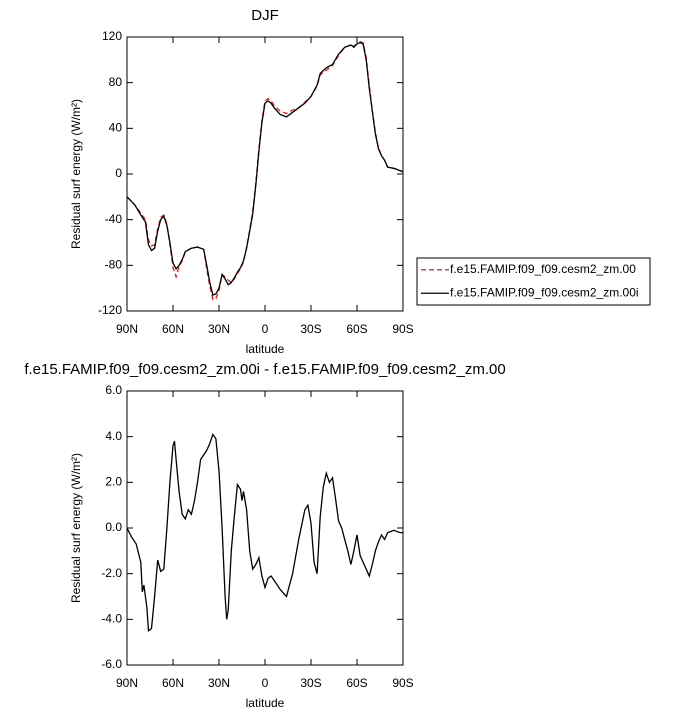  I want to click on y-tick-label: -2.0, so click(111, 573).